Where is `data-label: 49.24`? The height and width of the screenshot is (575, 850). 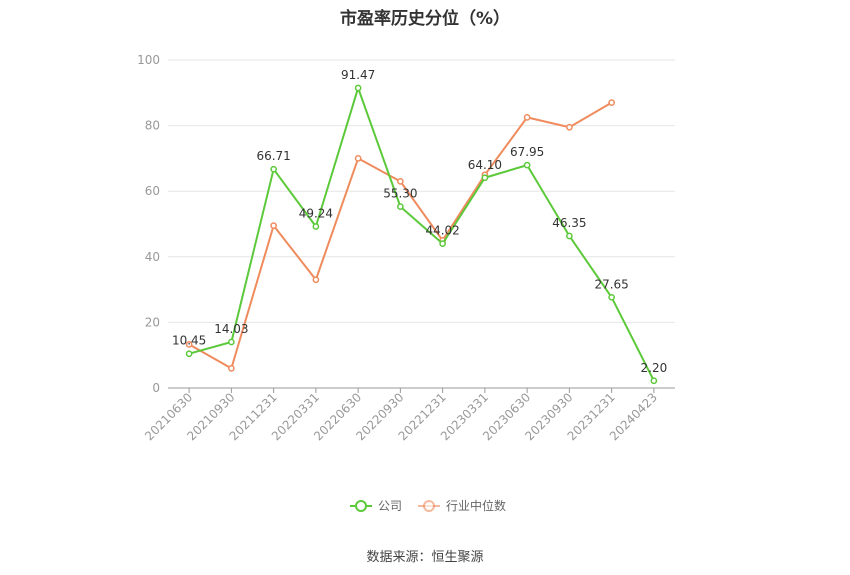 data-label: 49.24 is located at coordinates (316, 213).